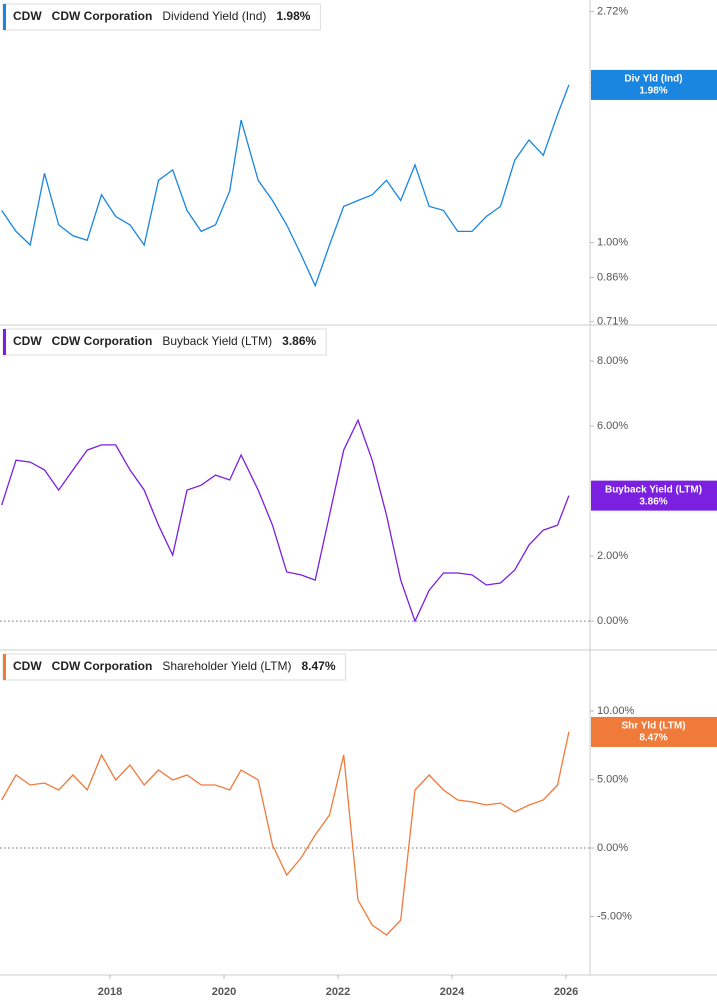  I want to click on value-tag-value: 3.86%, so click(653, 501).